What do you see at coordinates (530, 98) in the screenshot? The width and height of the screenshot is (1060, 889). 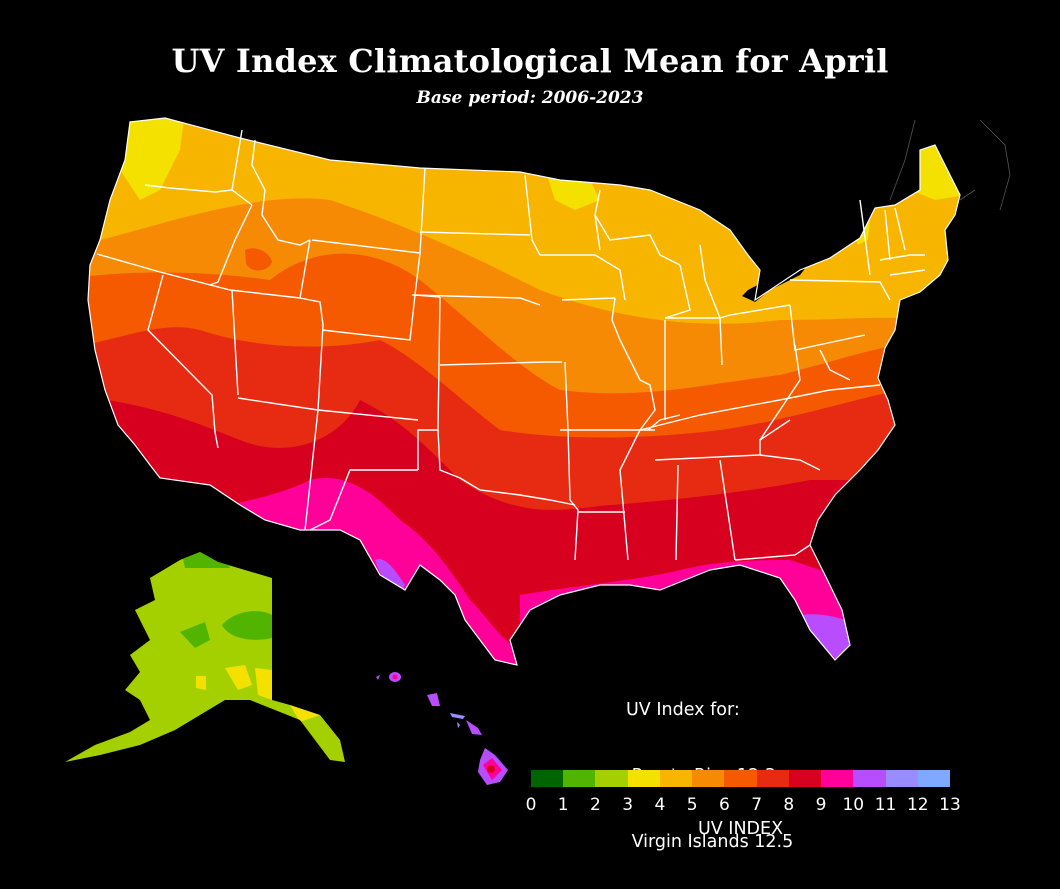 I see `map-subtitle: Base period: 2006-2023` at bounding box center [530, 98].